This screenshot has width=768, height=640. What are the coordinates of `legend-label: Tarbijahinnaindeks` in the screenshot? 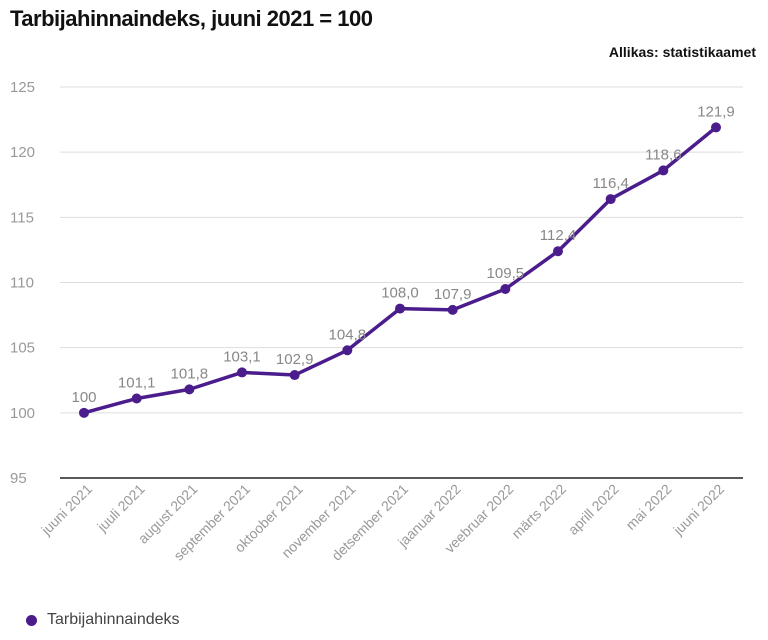 It's located at (113, 619).